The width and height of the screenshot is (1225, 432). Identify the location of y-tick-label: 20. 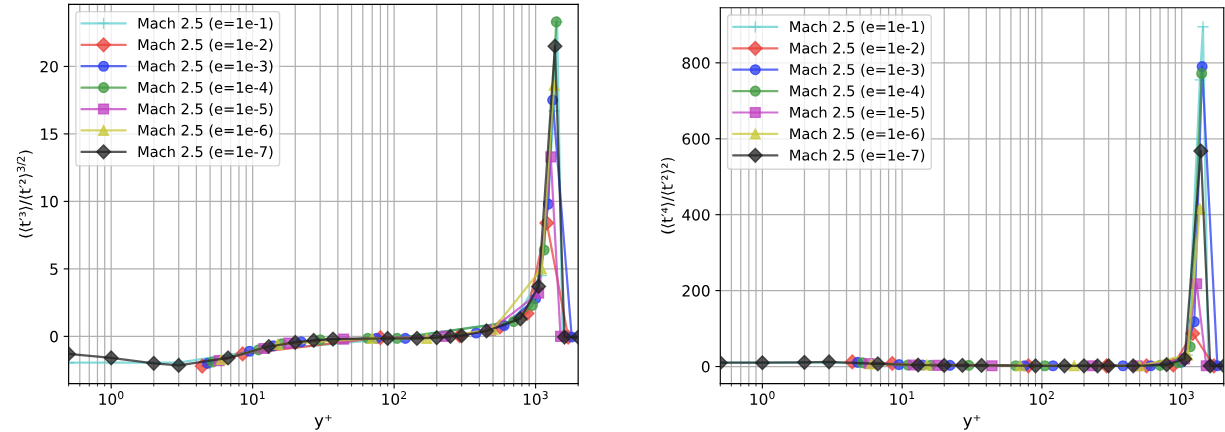
(49, 66).